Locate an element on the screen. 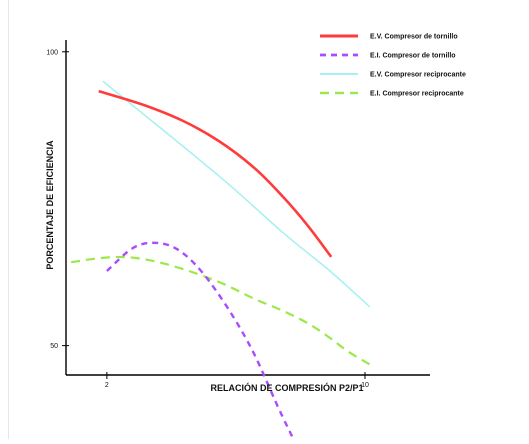  x-tick-label-10: 10 is located at coordinates (365, 385).